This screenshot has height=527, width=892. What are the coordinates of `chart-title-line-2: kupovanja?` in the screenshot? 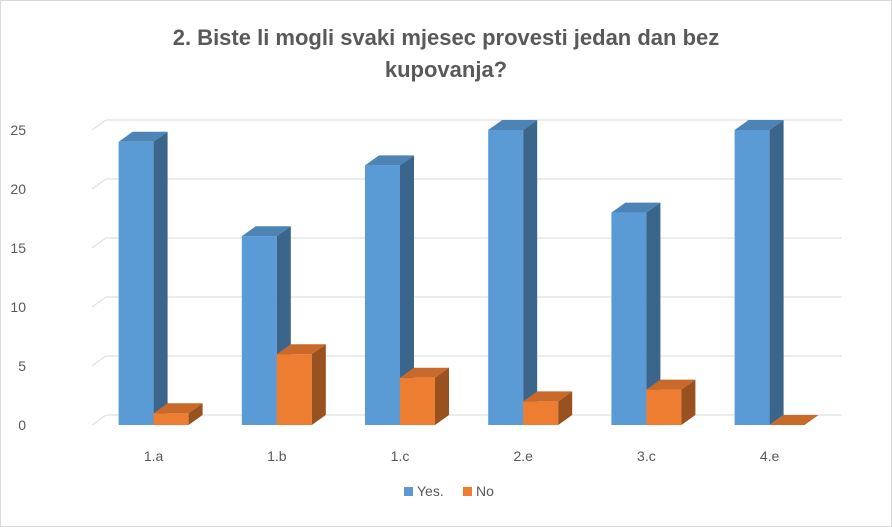 It's located at (446, 69).